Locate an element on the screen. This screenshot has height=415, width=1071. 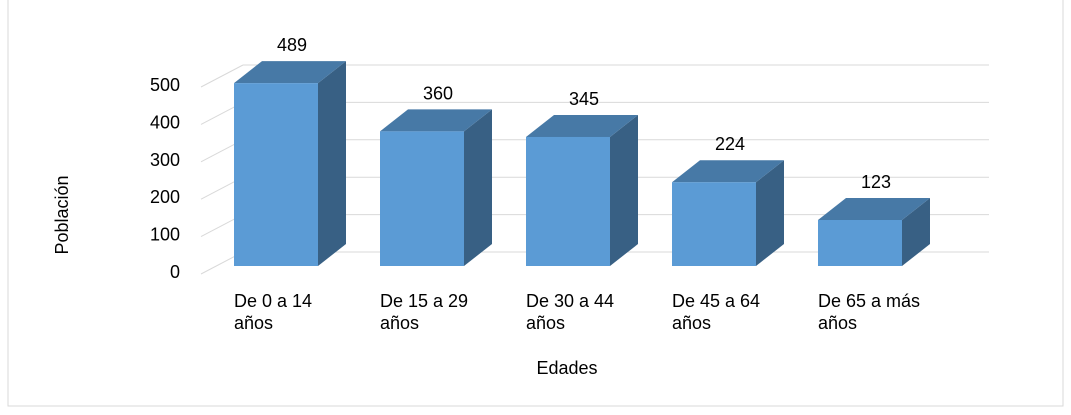
x-axis-label: Edades is located at coordinates (566, 368).